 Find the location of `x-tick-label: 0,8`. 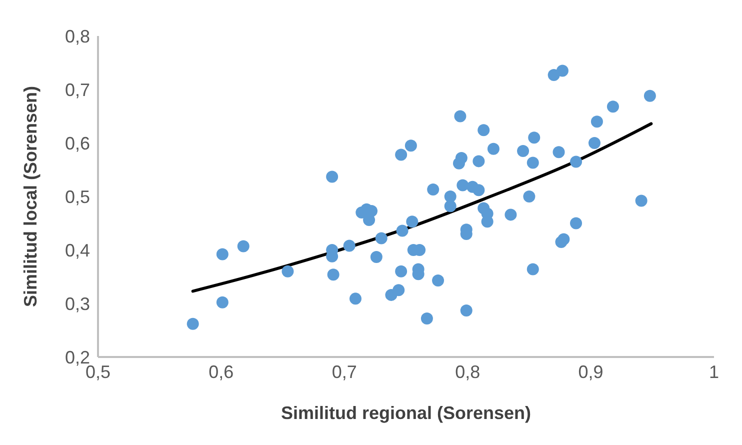

x-tick-label: 0,8 is located at coordinates (467, 372).